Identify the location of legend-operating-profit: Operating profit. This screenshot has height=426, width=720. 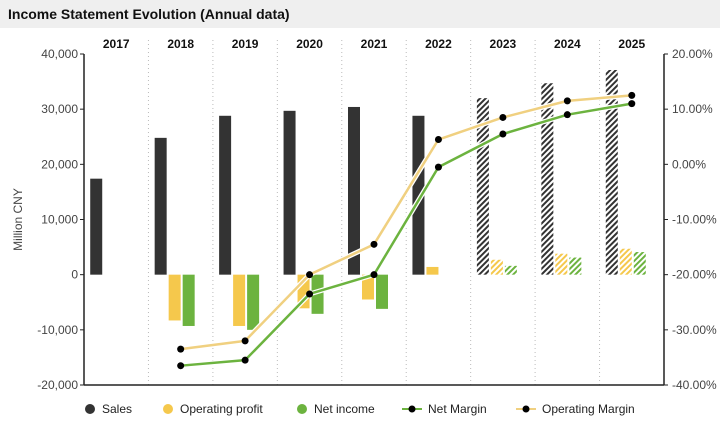
(213, 409).